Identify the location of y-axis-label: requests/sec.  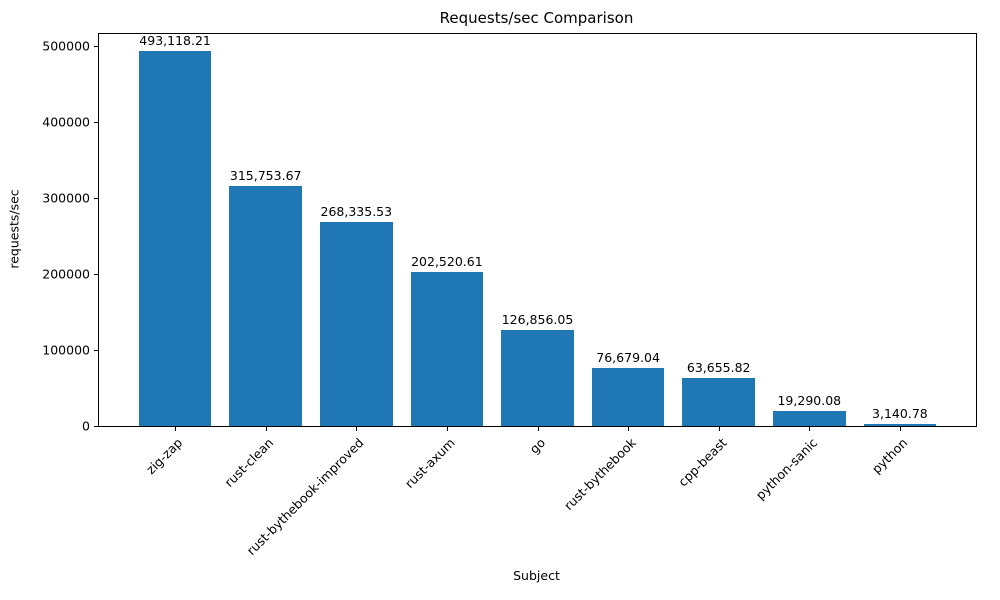
(14, 229).